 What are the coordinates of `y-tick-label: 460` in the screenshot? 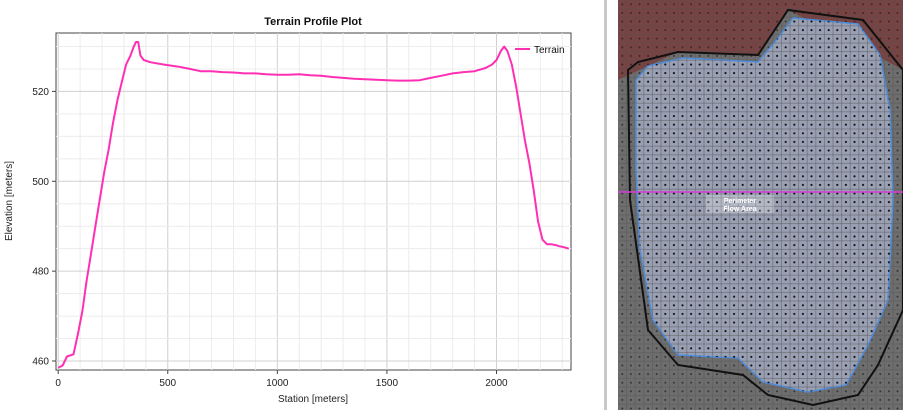 It's located at (40, 362).